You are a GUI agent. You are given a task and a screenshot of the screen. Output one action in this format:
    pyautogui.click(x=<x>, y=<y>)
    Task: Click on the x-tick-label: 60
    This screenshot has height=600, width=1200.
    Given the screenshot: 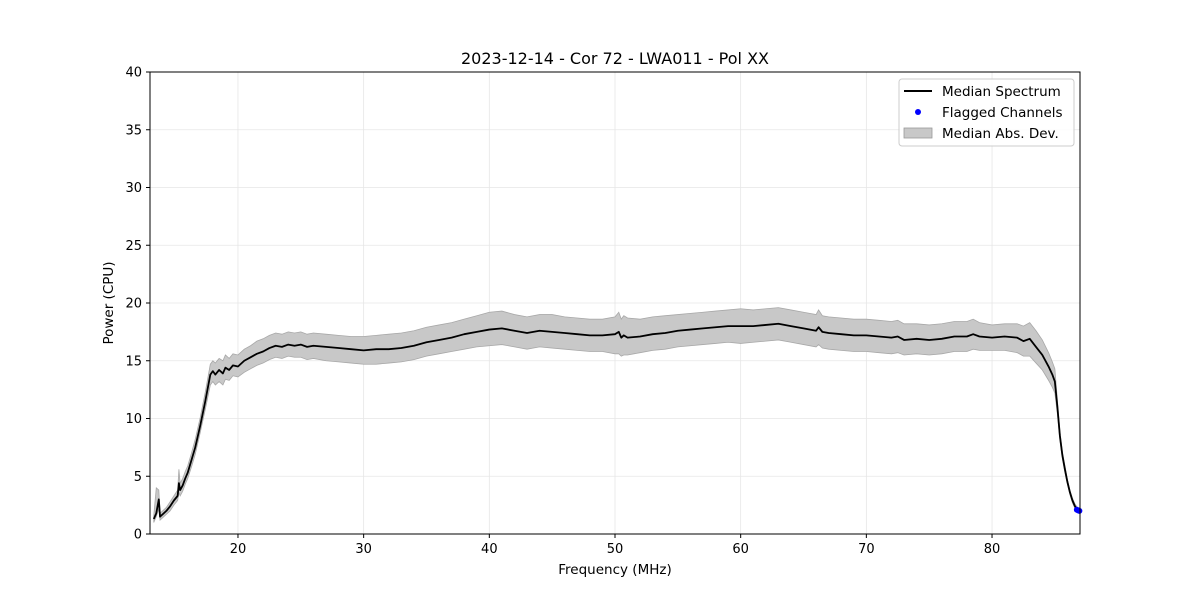 What is the action you would take?
    pyautogui.click(x=740, y=549)
    